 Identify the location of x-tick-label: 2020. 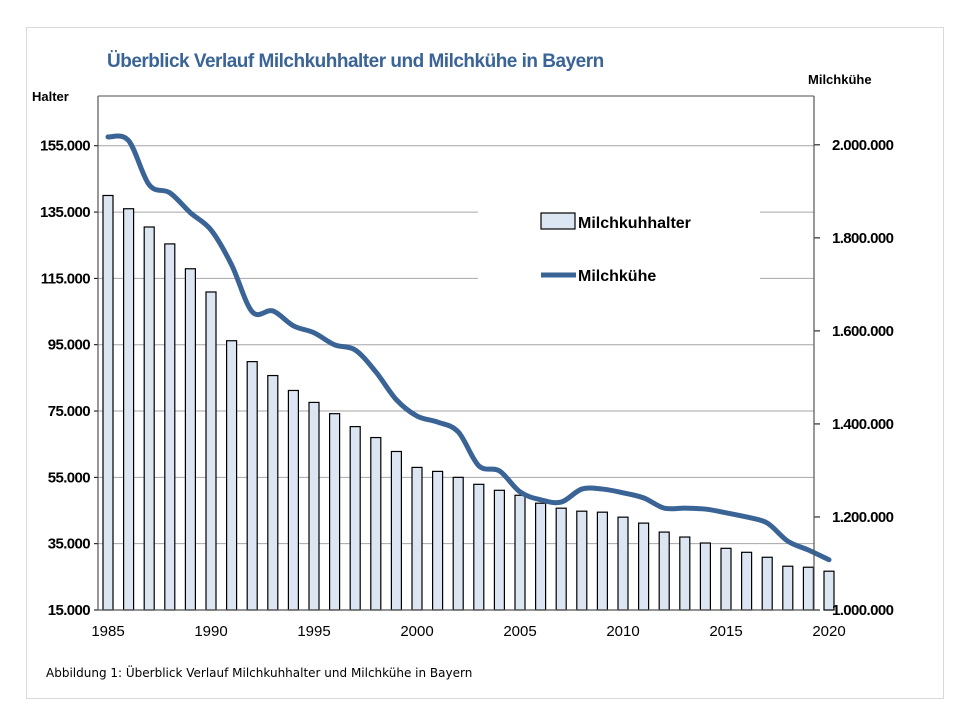
(828, 631).